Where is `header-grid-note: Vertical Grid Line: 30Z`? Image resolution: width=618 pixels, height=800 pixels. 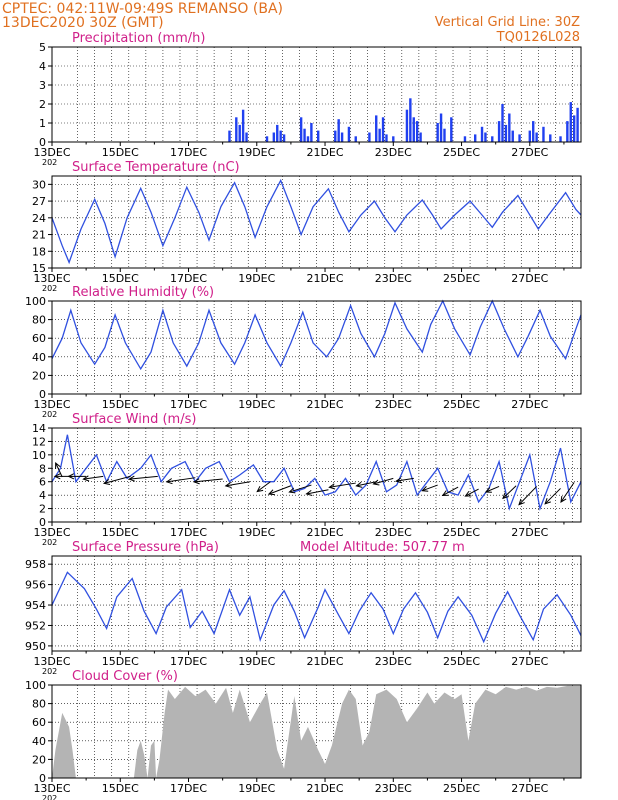
header-grid-note: Vertical Grid Line: 30Z is located at coordinates (507, 22).